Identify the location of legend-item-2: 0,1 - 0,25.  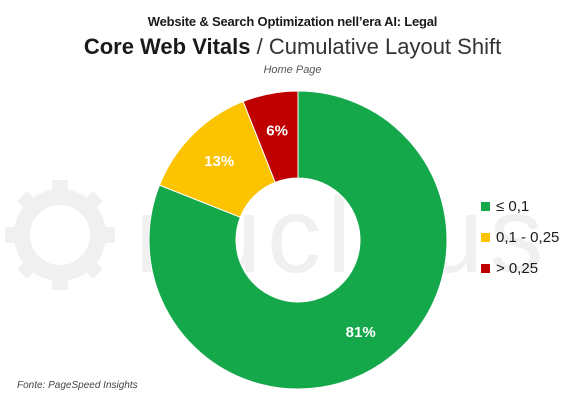
(520, 237).